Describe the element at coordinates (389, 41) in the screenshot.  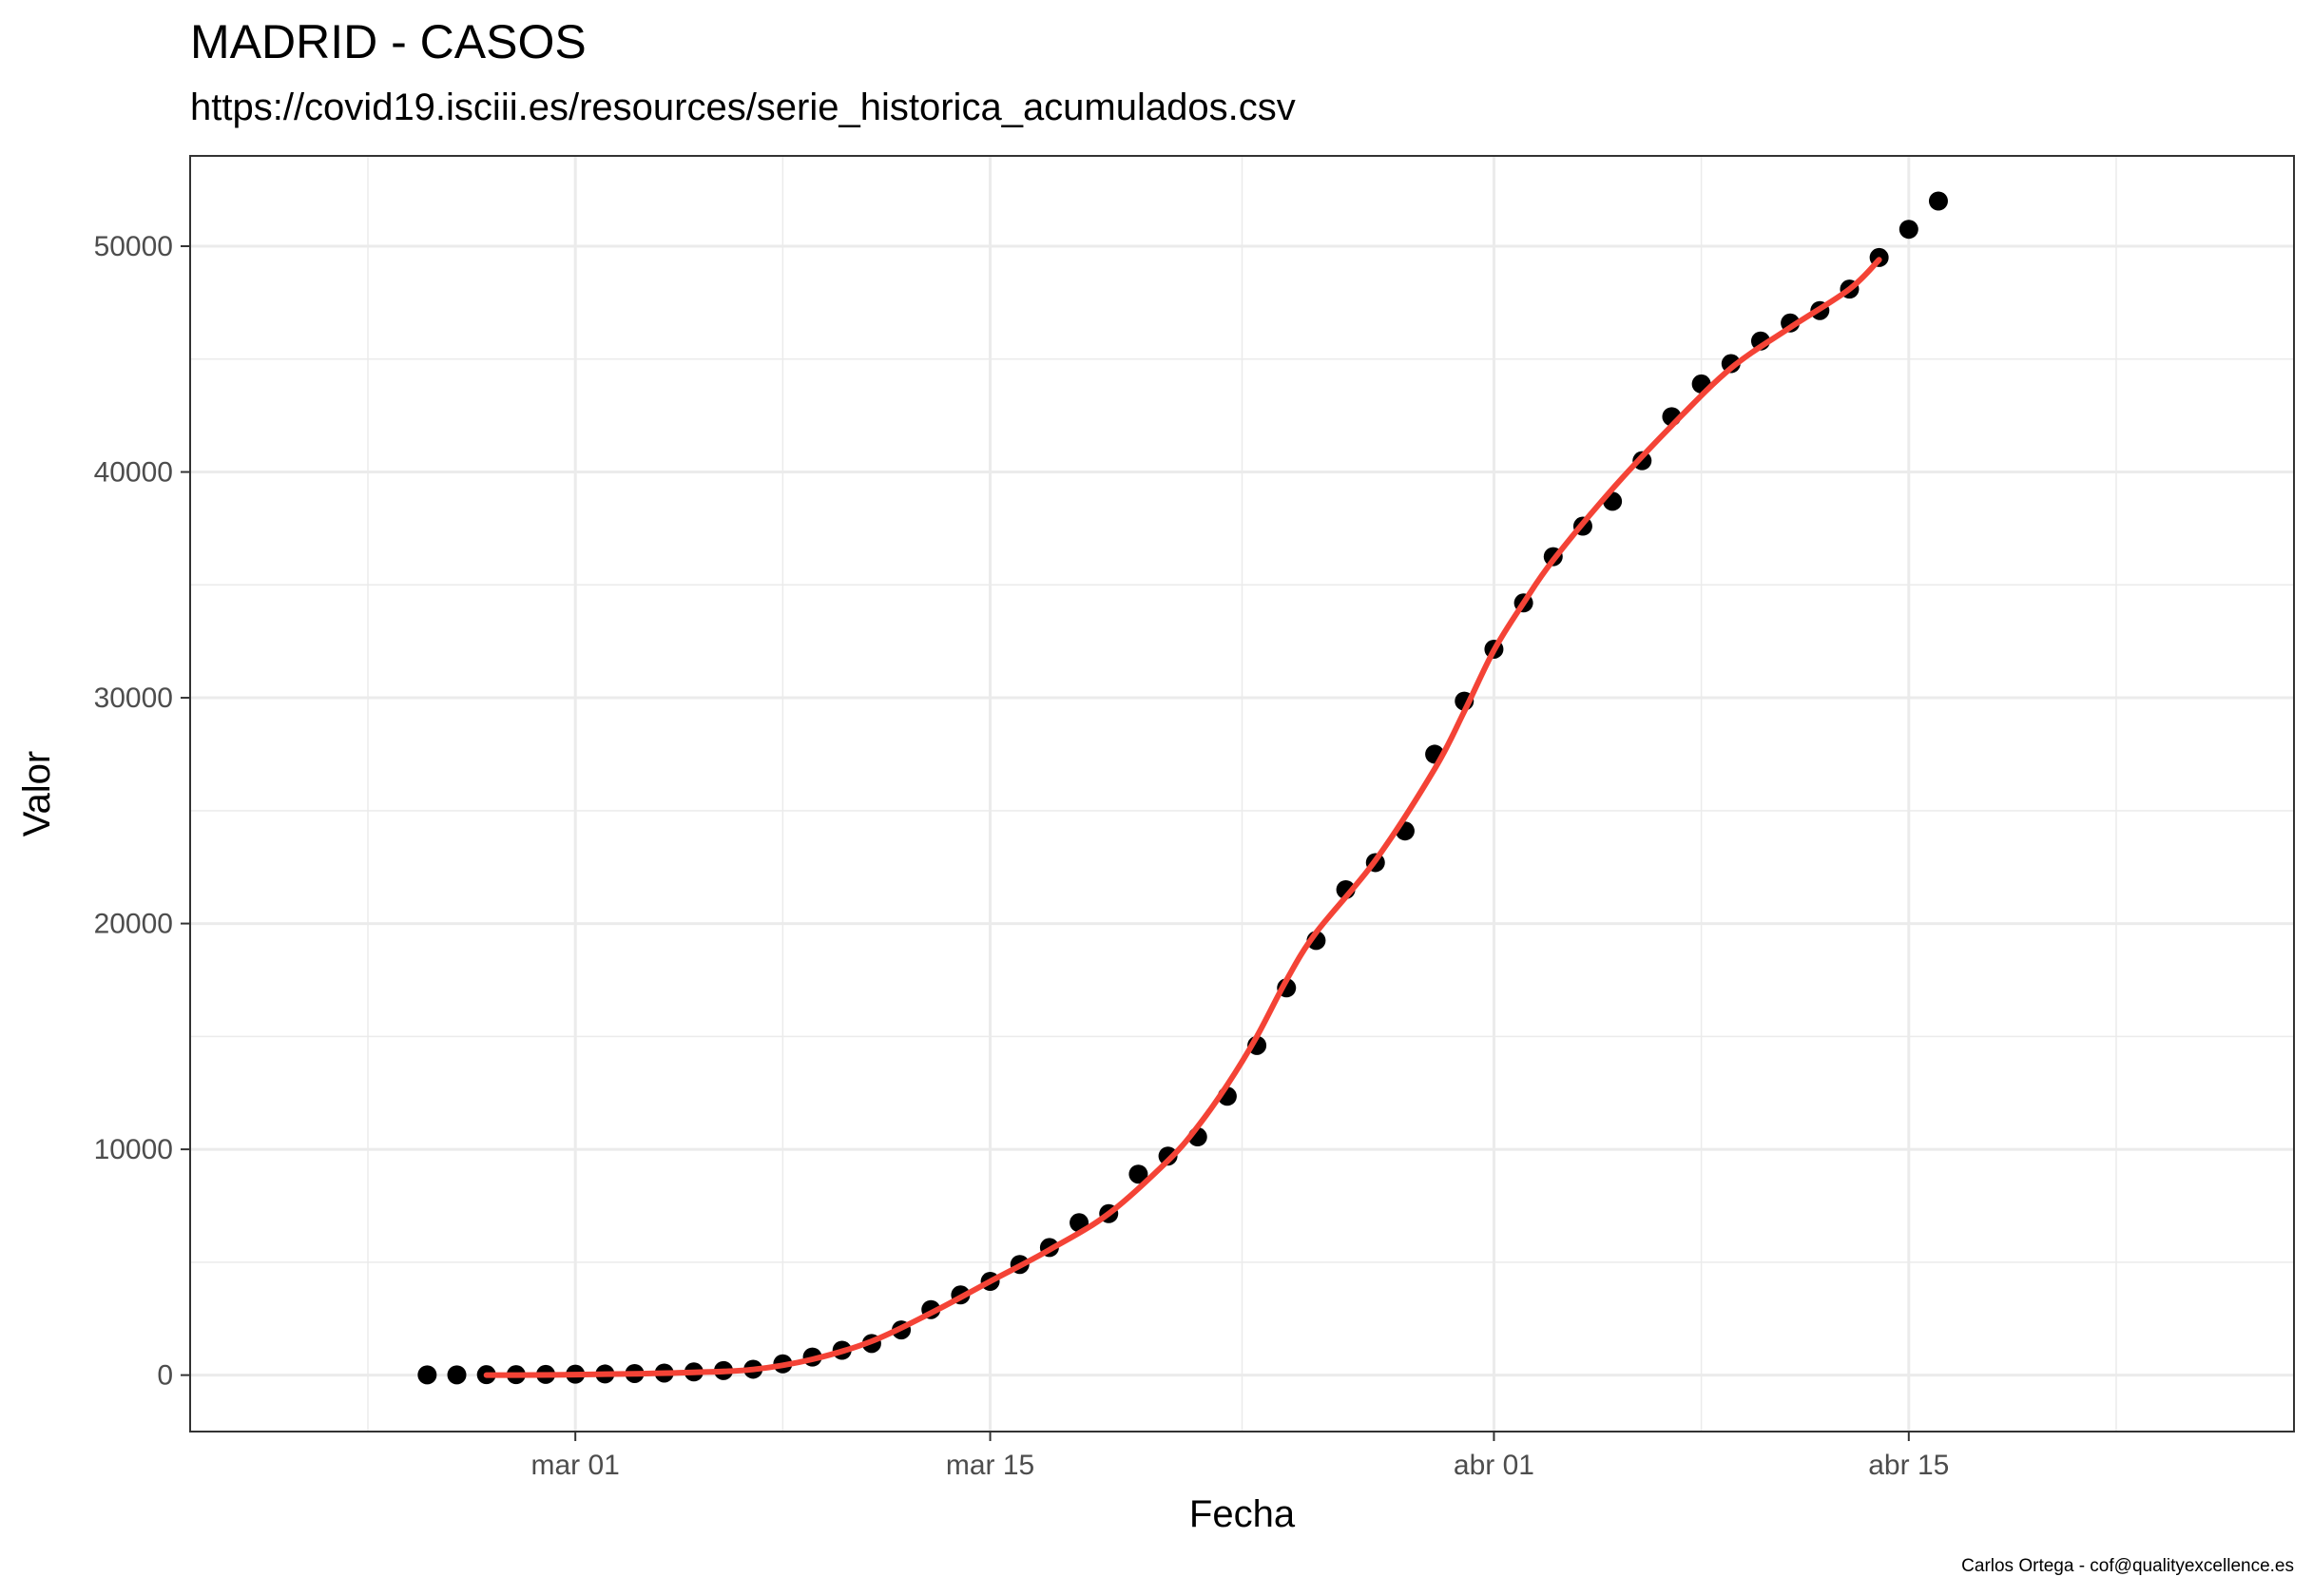
I see `chart-title: MADRID - CASOS` at that location.